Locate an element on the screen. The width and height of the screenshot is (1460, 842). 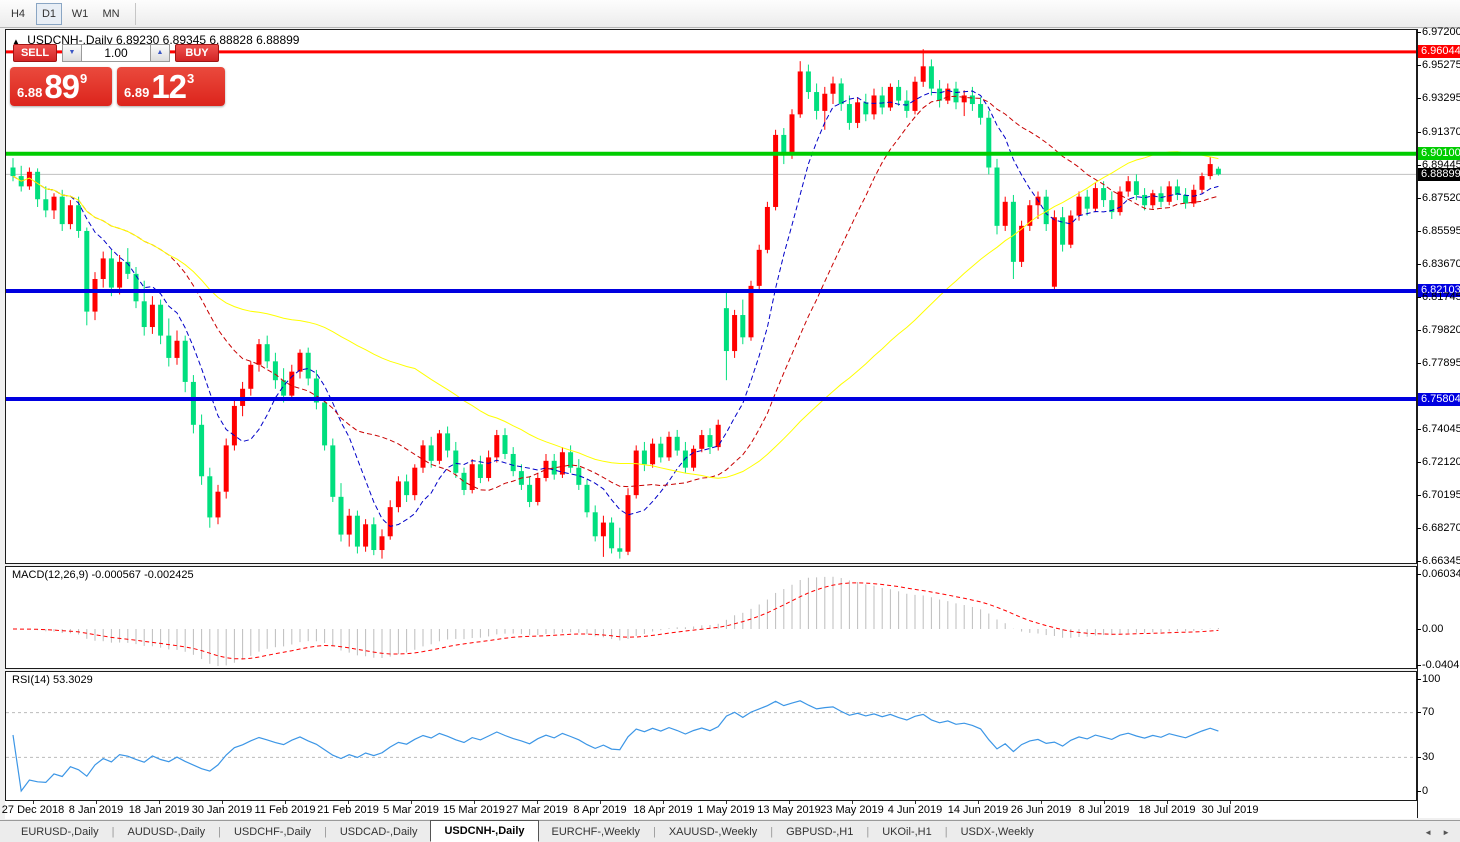
date-label: 27 Mar 2019 is located at coordinates (537, 810).